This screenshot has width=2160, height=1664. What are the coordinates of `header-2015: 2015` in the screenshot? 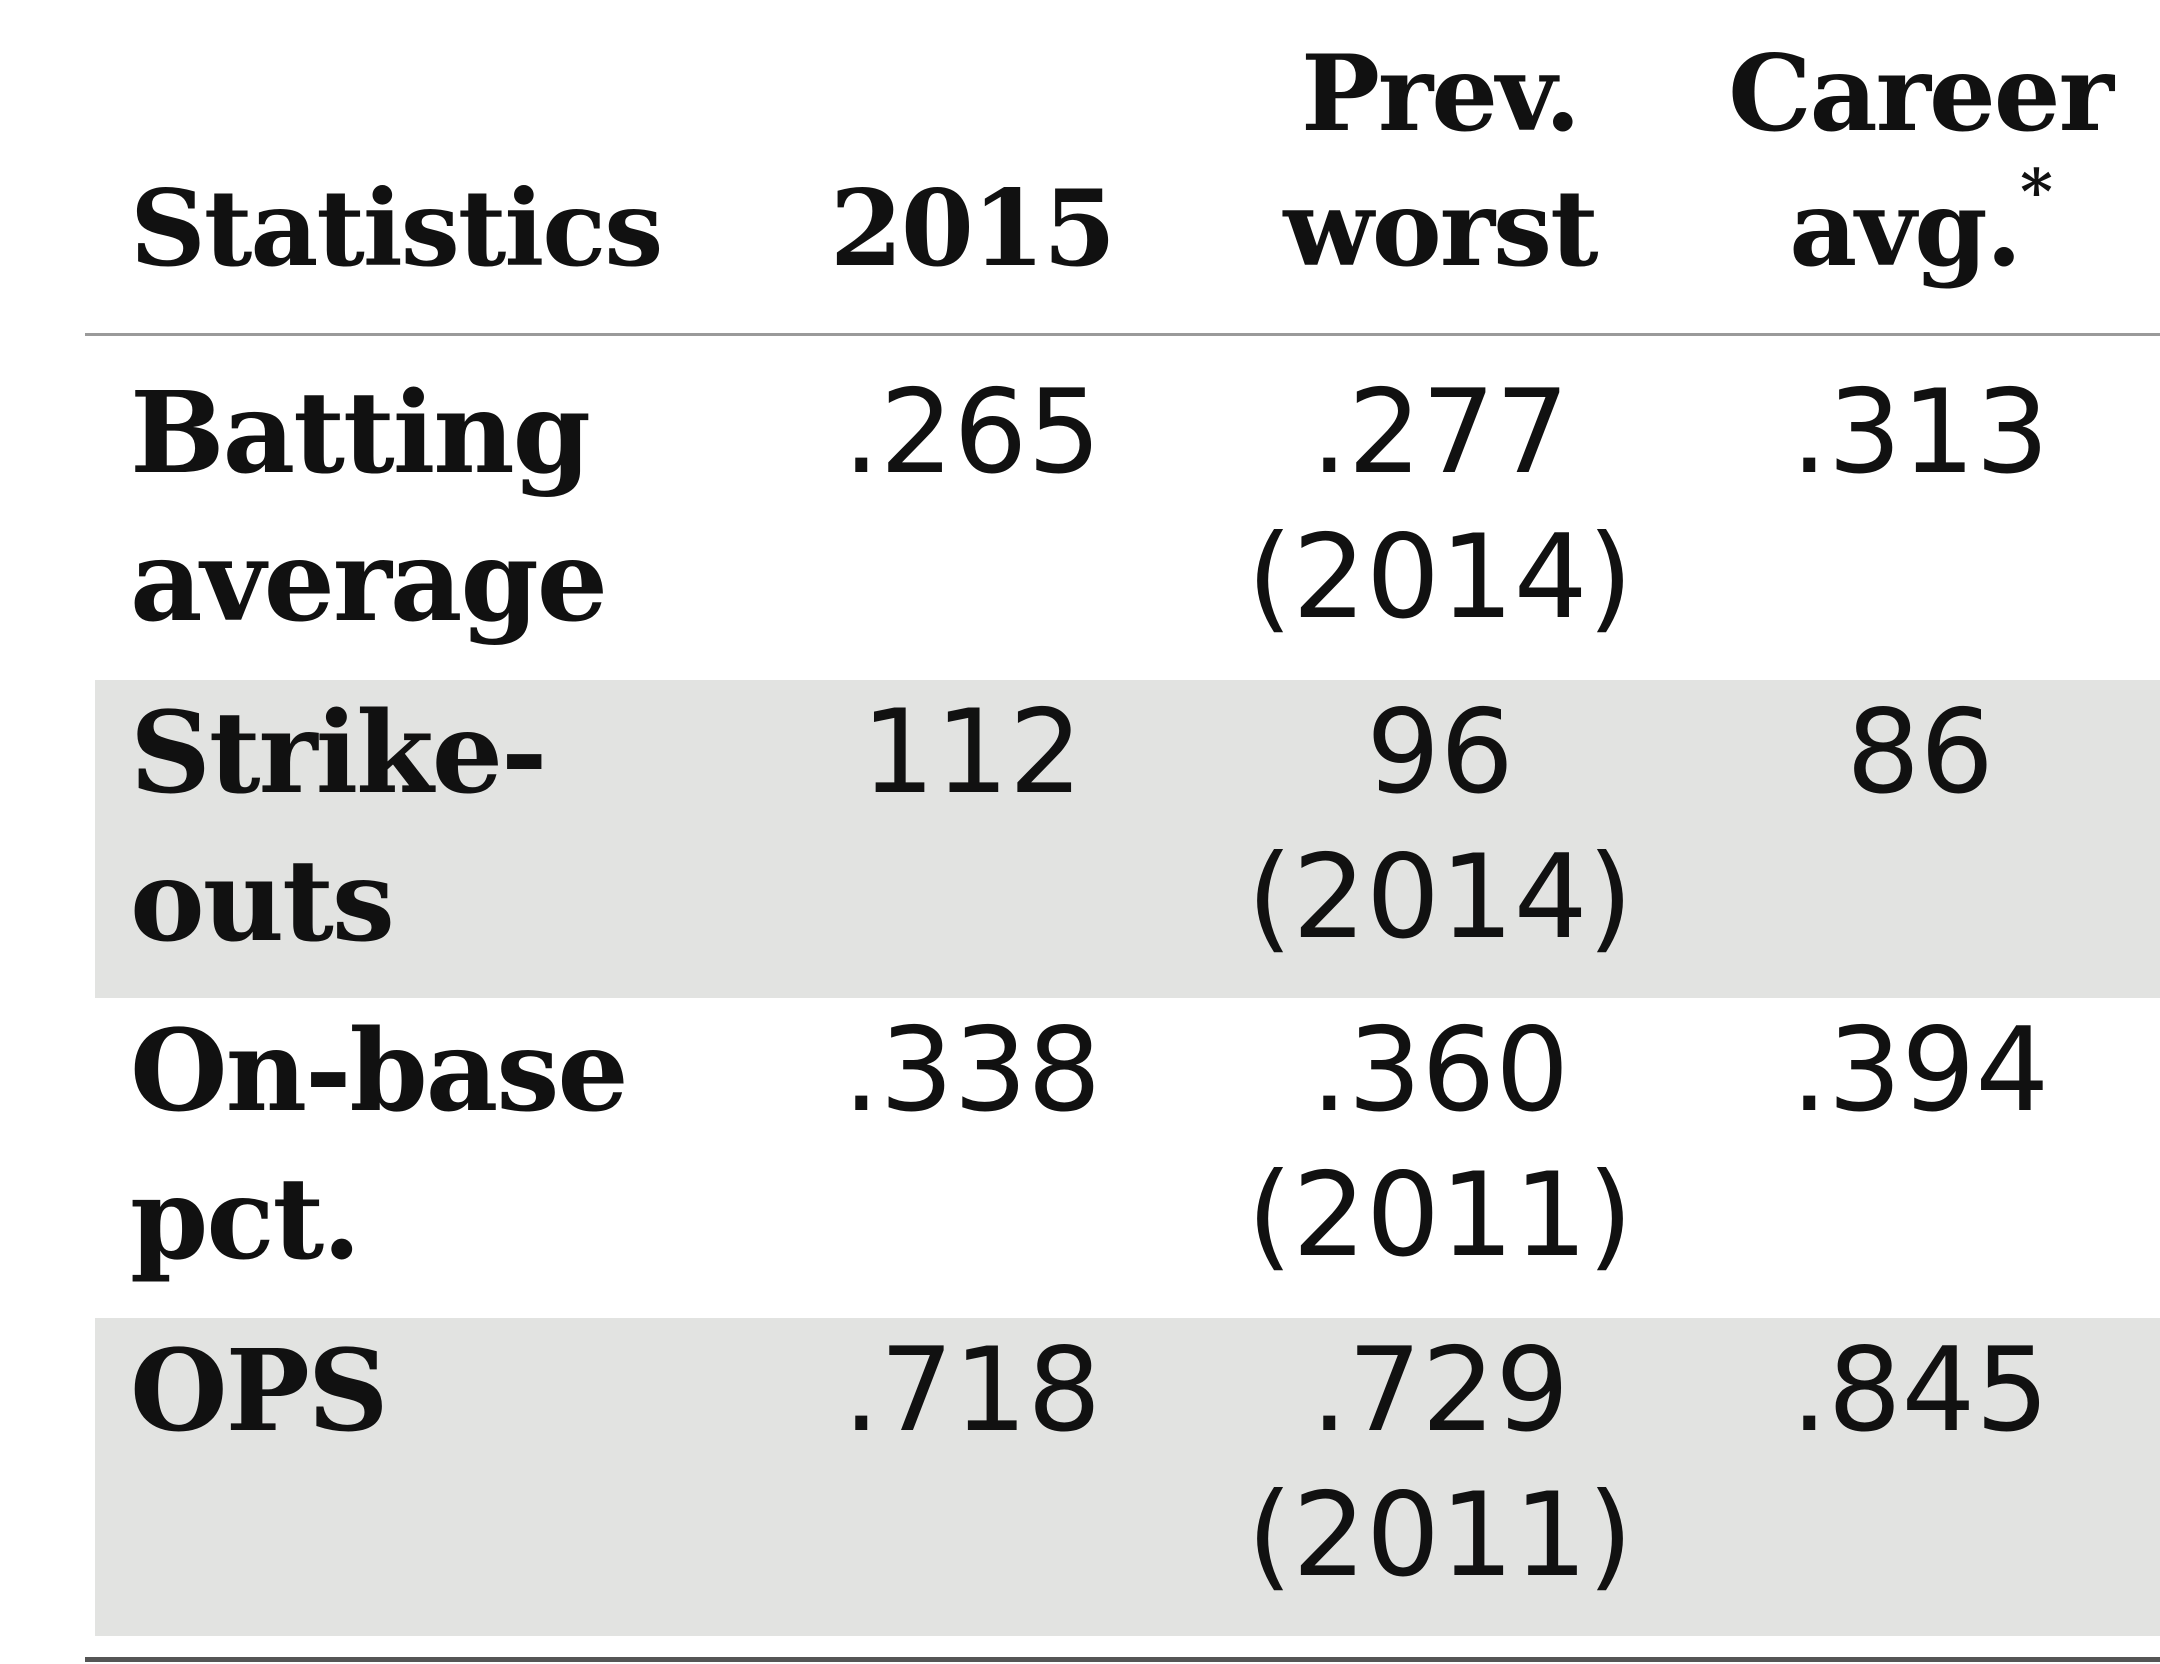 It's located at (972, 228).